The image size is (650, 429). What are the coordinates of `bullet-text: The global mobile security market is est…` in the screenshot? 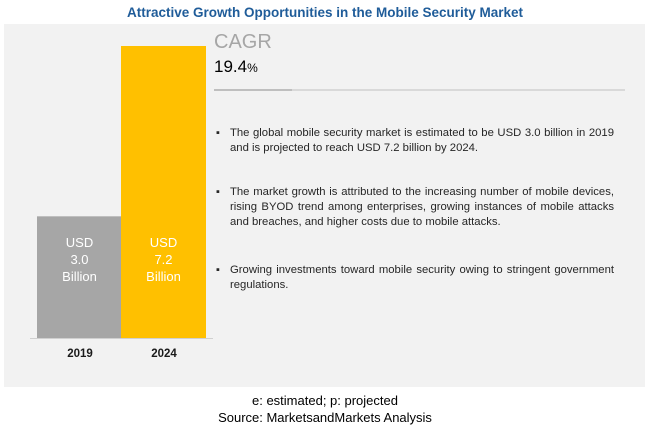 It's located at (422, 140).